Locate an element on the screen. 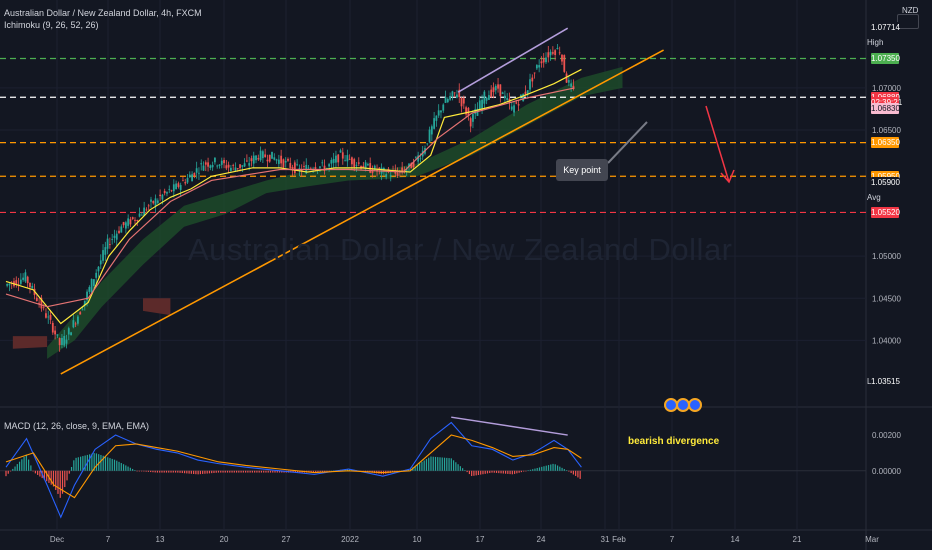  price-badge: 1.05900 is located at coordinates (885, 182).